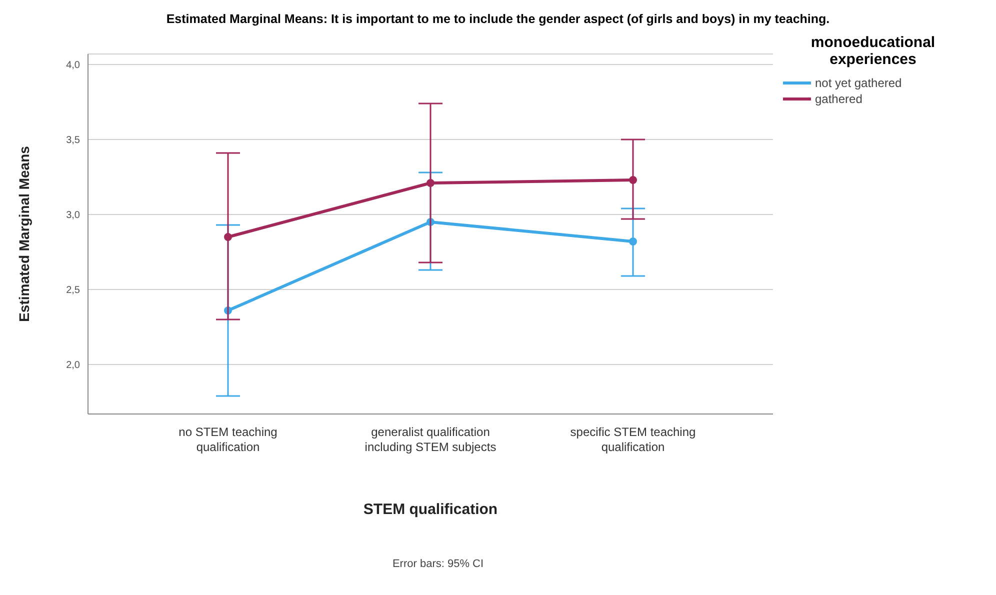  What do you see at coordinates (858, 83) in the screenshot?
I see `legend-label: not yet gathered` at bounding box center [858, 83].